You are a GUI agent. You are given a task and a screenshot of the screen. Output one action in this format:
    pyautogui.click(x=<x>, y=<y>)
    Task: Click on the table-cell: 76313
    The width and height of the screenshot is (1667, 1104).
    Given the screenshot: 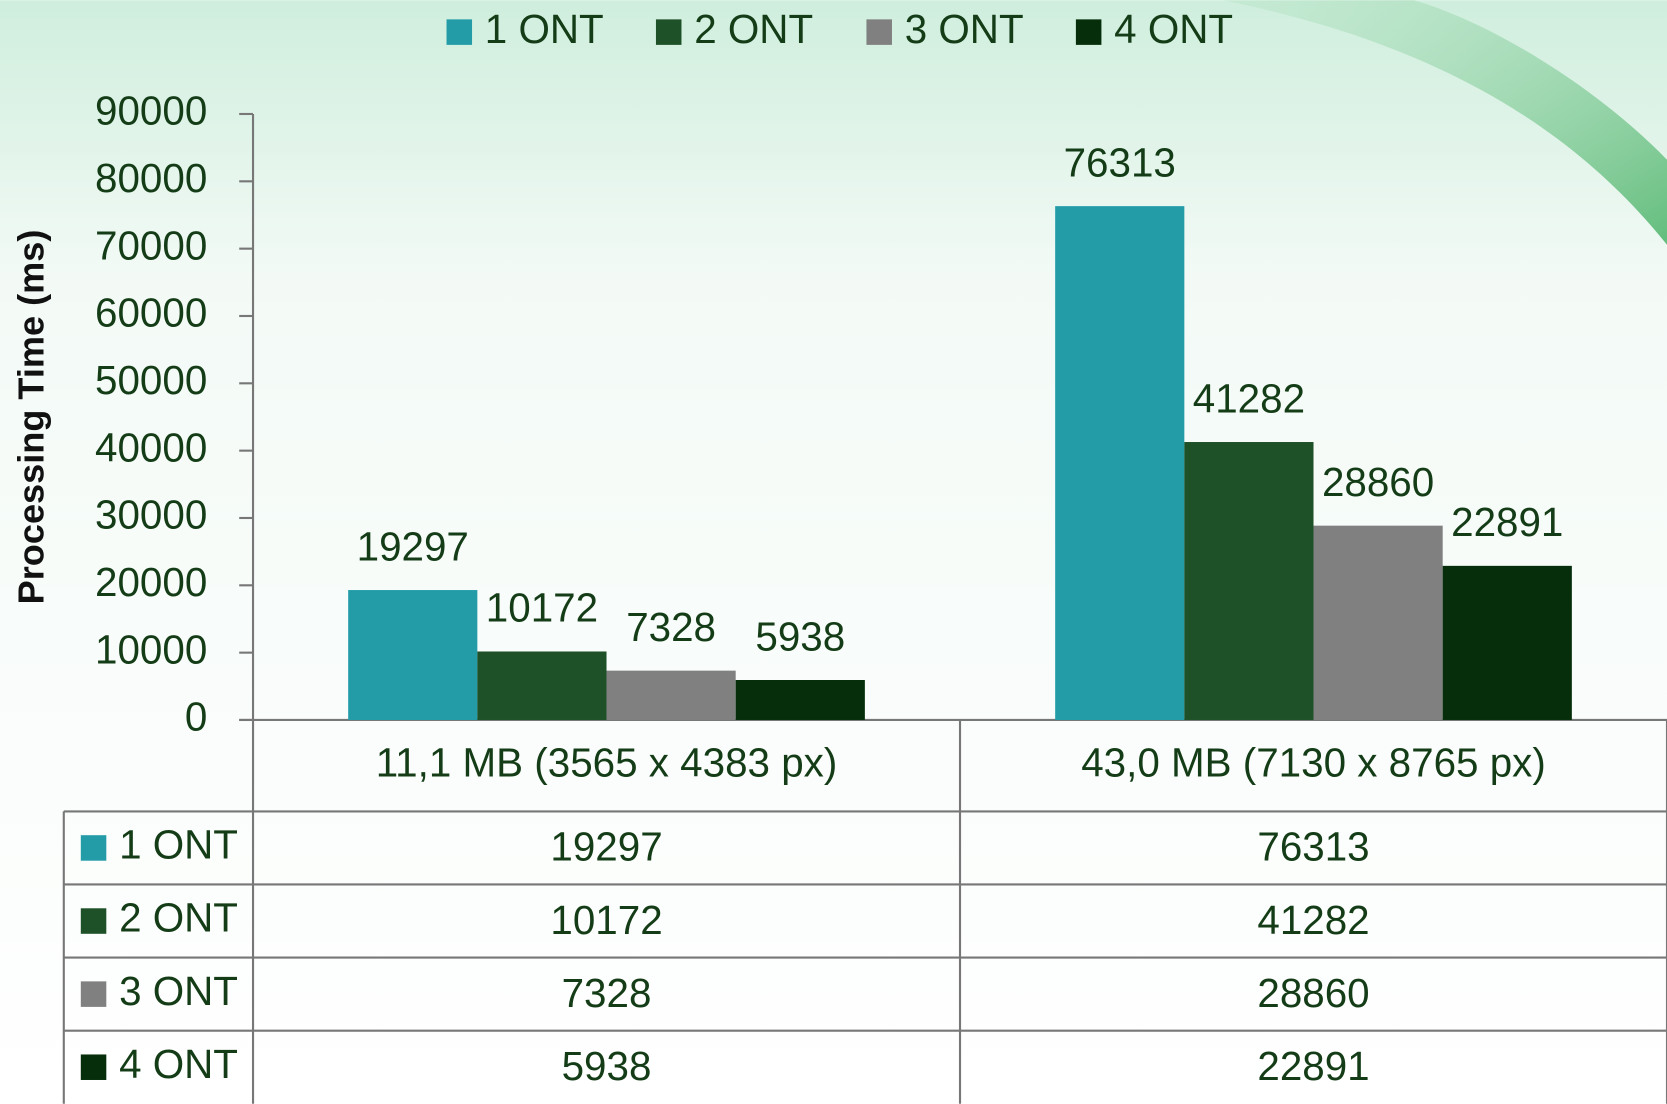 What is the action you would take?
    pyautogui.click(x=1313, y=847)
    